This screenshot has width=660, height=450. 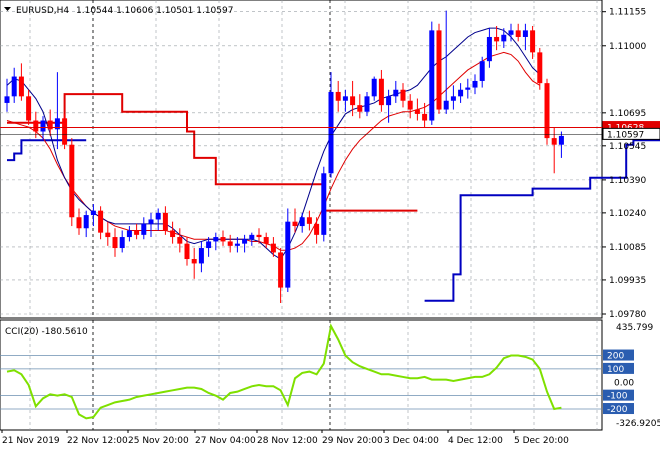 What do you see at coordinates (31, 441) in the screenshot?
I see `time-tick-label: 21 Nov 2019` at bounding box center [31, 441].